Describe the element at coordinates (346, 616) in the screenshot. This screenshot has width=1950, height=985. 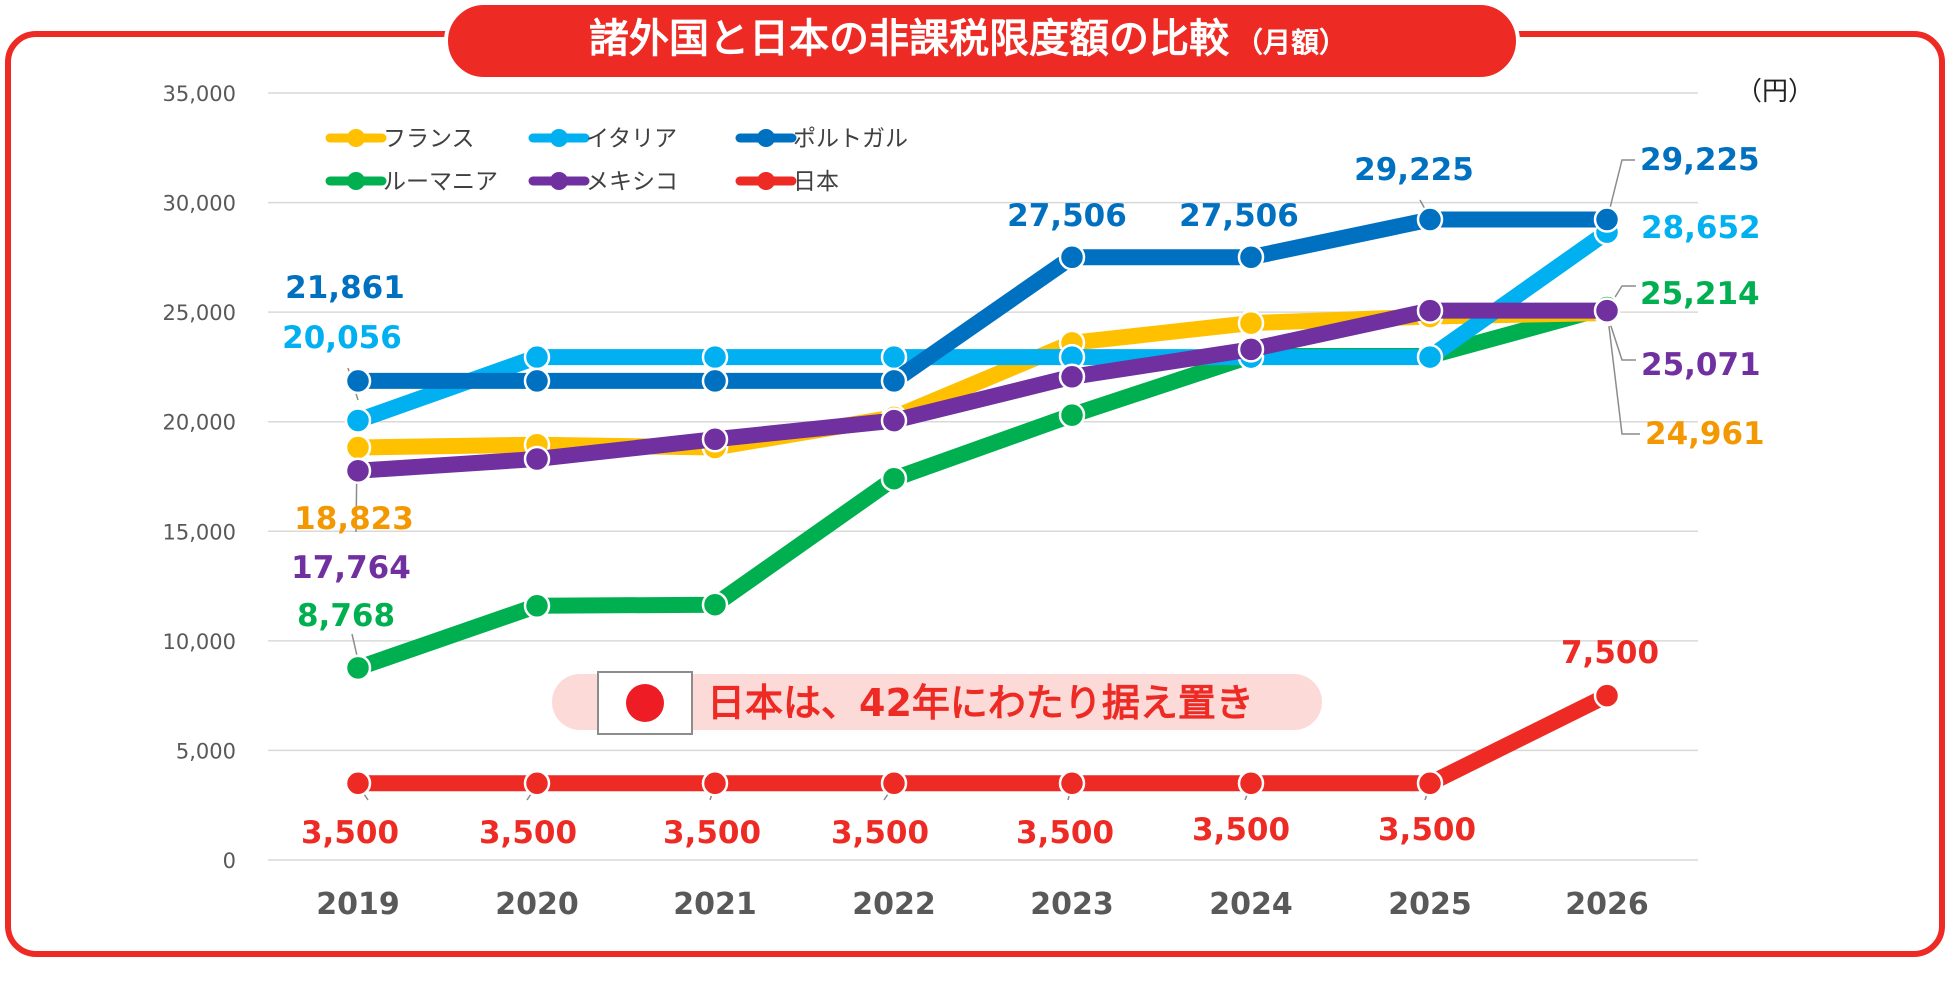
I see `data-label: 8,768` at that location.